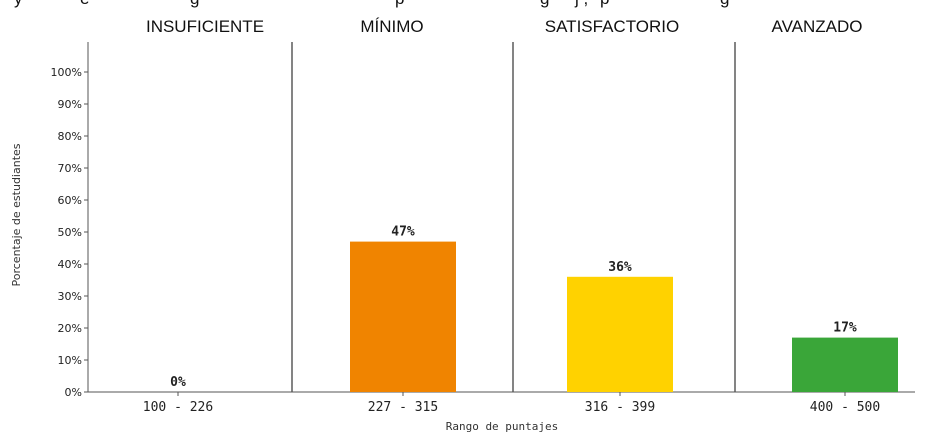 The image size is (925, 435). Describe the element at coordinates (612, 26) in the screenshot. I see `level-label: SATISFACTORIO` at that location.